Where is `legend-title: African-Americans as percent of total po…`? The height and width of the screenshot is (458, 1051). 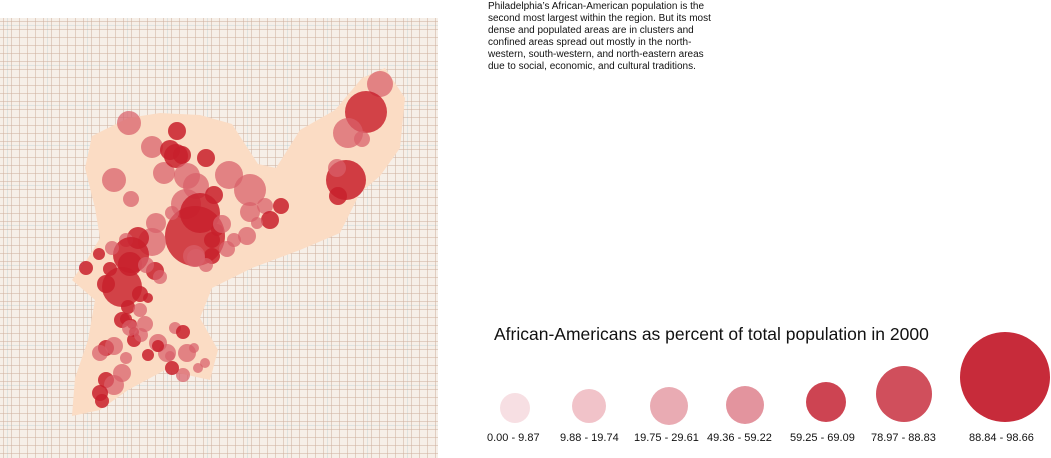 legend-title: African-Americans as percent of total po… is located at coordinates (711, 334).